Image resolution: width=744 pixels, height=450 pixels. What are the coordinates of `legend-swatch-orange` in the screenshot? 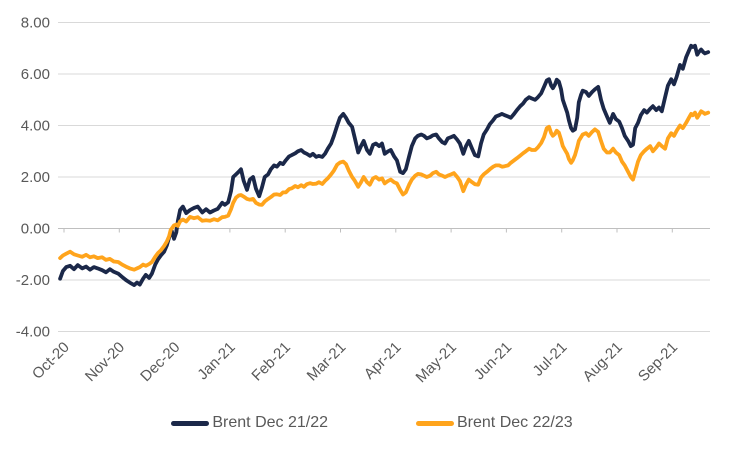 It's located at (435, 423).